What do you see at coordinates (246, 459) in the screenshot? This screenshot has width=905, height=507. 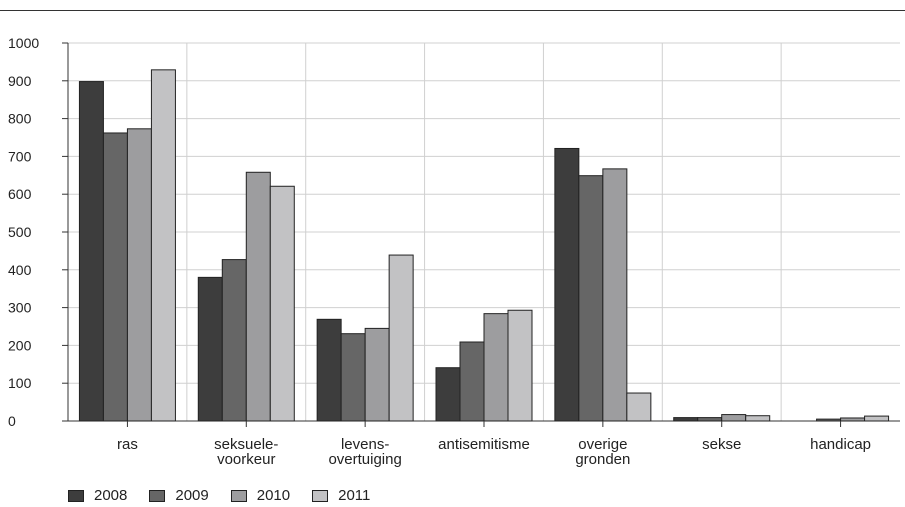 I see `x-category-label: voorkeur` at bounding box center [246, 459].